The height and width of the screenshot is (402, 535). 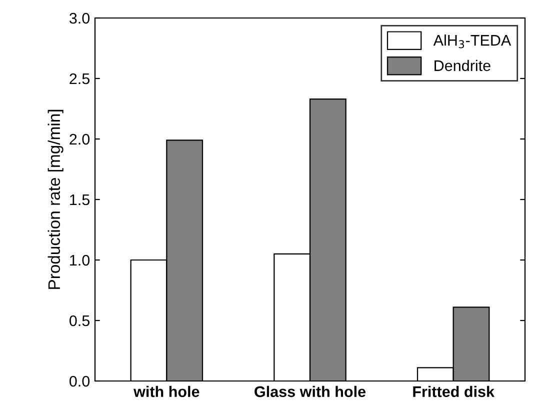 I want to click on y-tick-label: 1.0, so click(x=80, y=260).